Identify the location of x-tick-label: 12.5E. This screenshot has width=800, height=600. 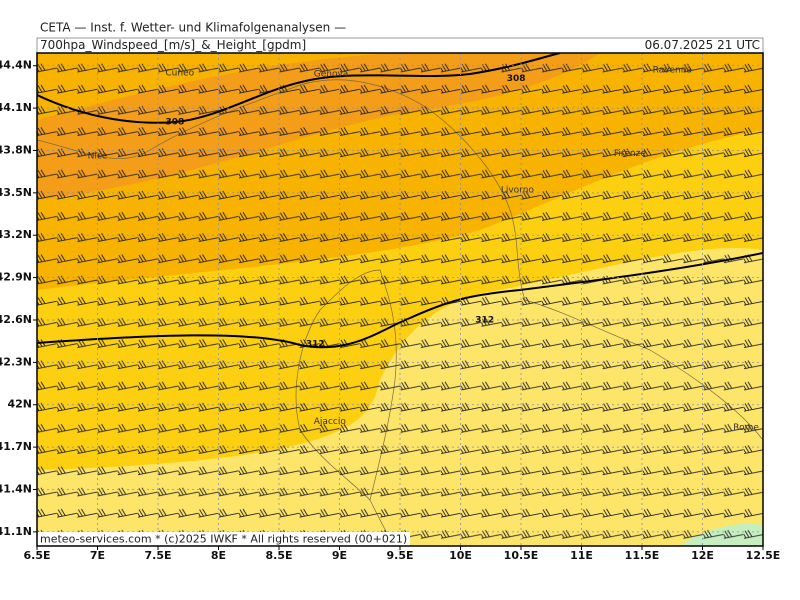
(763, 555).